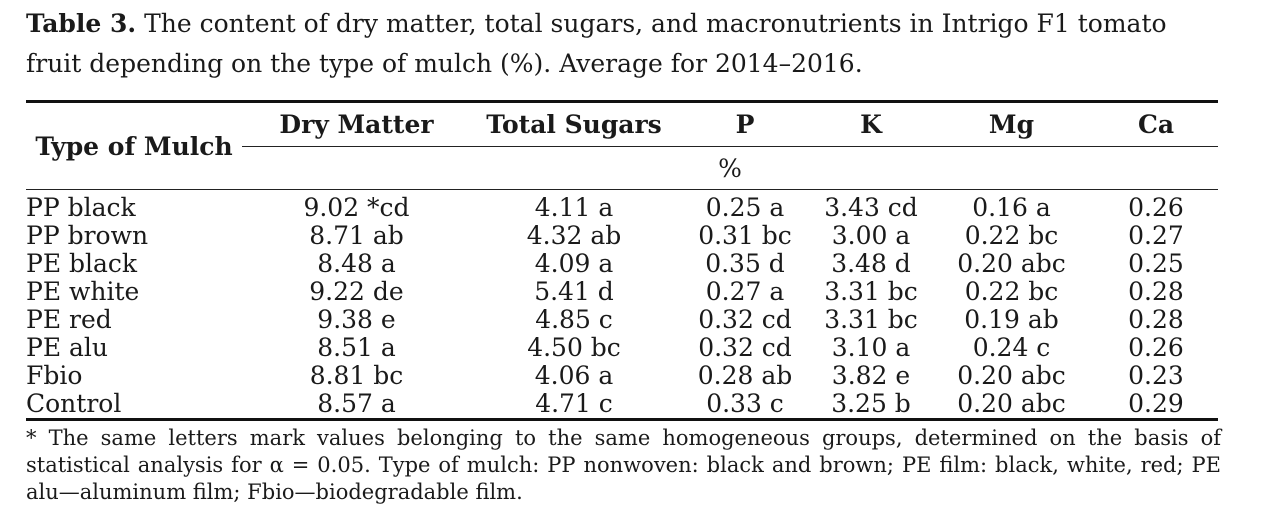  I want to click on mulch-type-cell: PE white, so click(83, 291).